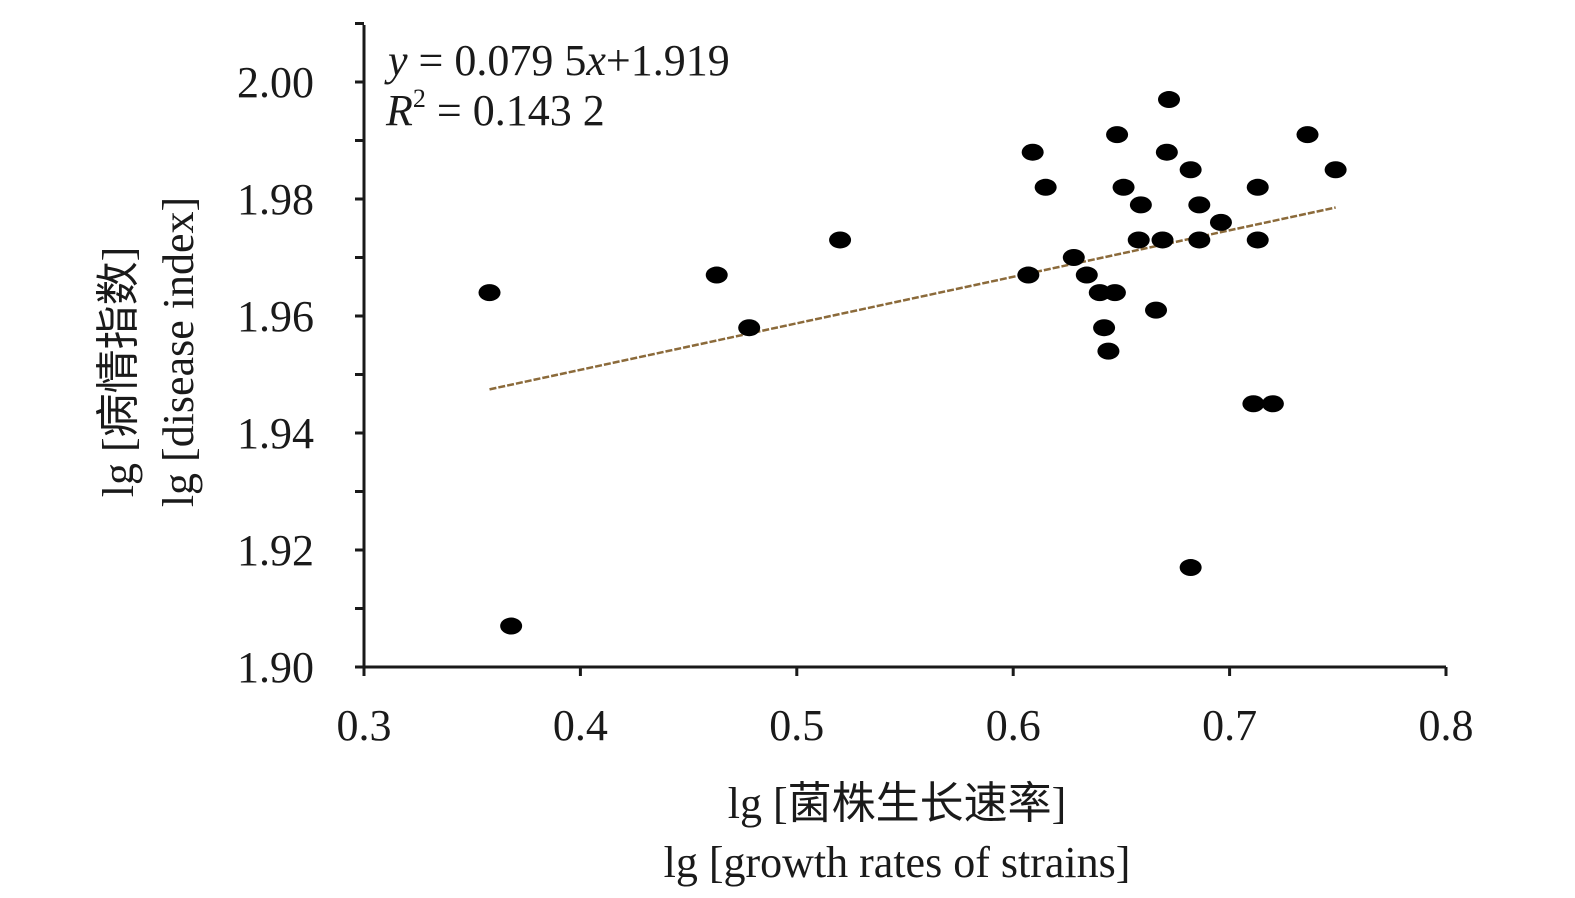 The image size is (1575, 898). Describe the element at coordinates (1013, 725) in the screenshot. I see `x-tick-label: 0.6` at that location.